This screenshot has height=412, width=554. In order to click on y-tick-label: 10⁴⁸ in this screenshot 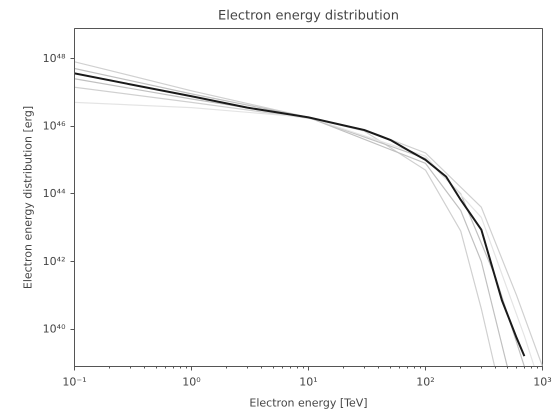, I will do `click(54, 58)`.